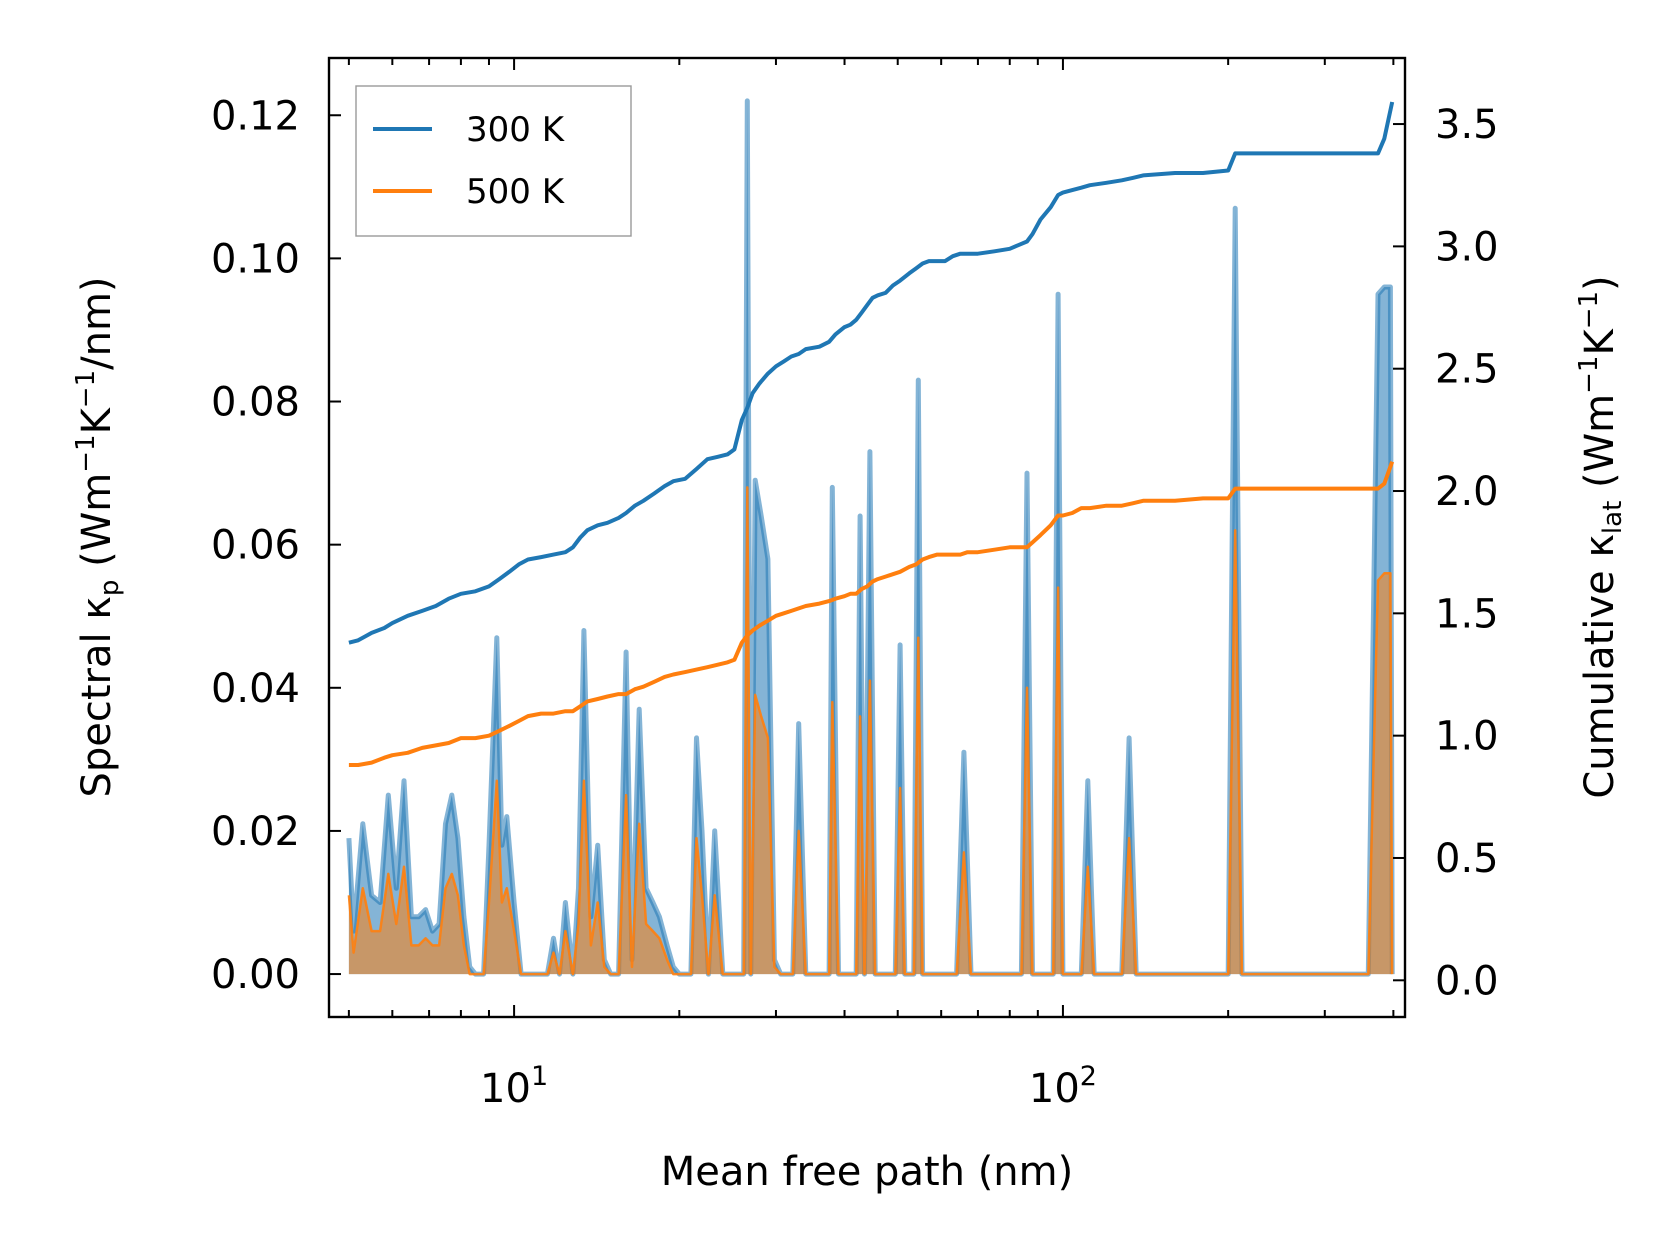 Image resolution: width=1679 pixels, height=1254 pixels. What do you see at coordinates (1467, 614) in the screenshot?
I see `y-right-tick-label: 1.5` at bounding box center [1467, 614].